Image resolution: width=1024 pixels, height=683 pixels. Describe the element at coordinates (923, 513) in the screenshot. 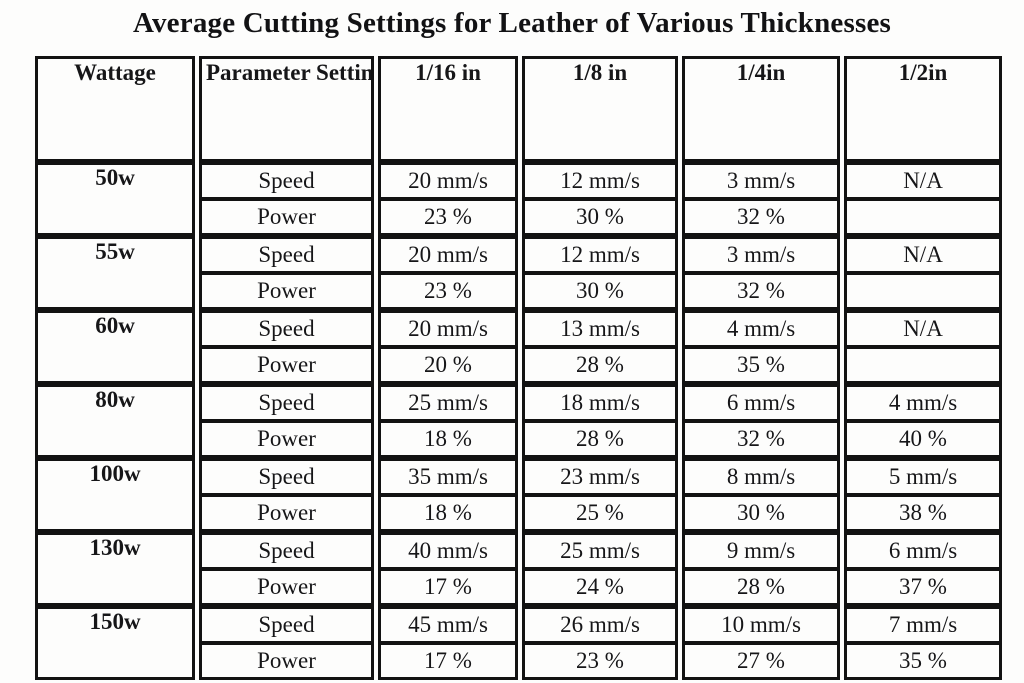

I see `value-cell: 38 %` at that location.